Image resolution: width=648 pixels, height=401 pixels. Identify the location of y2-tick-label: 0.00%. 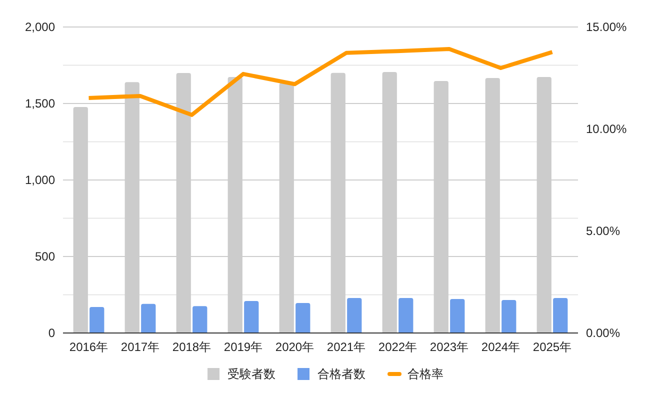
(603, 333).